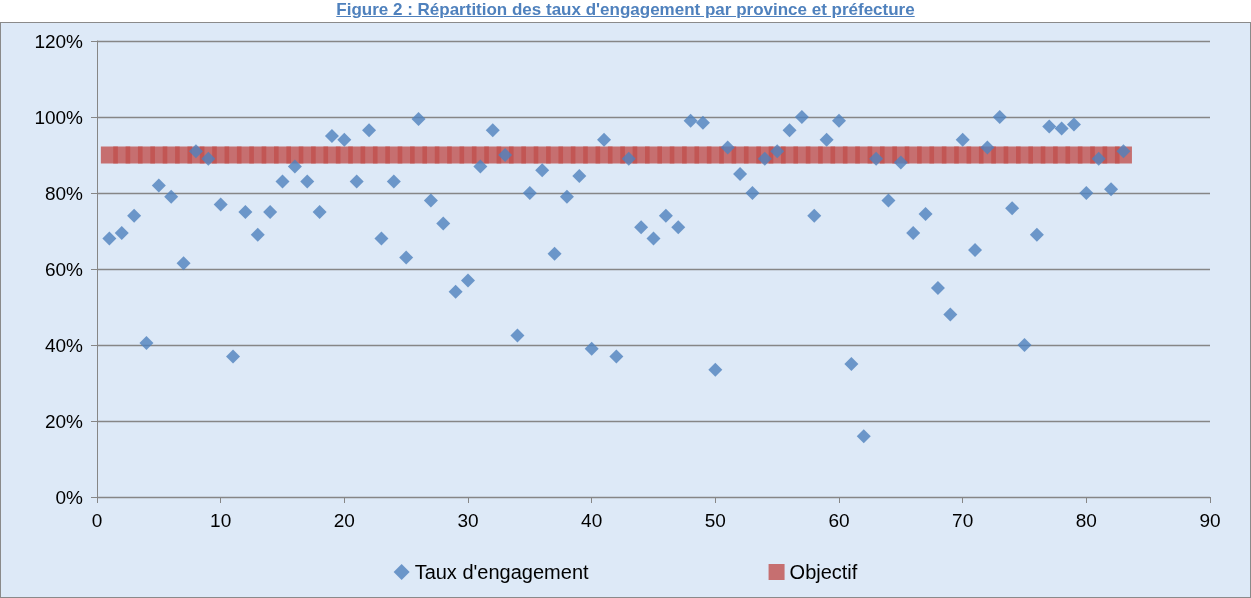 The image size is (1251, 598). Describe the element at coordinates (64, 193) in the screenshot. I see `y-tick-label: 80%` at that location.